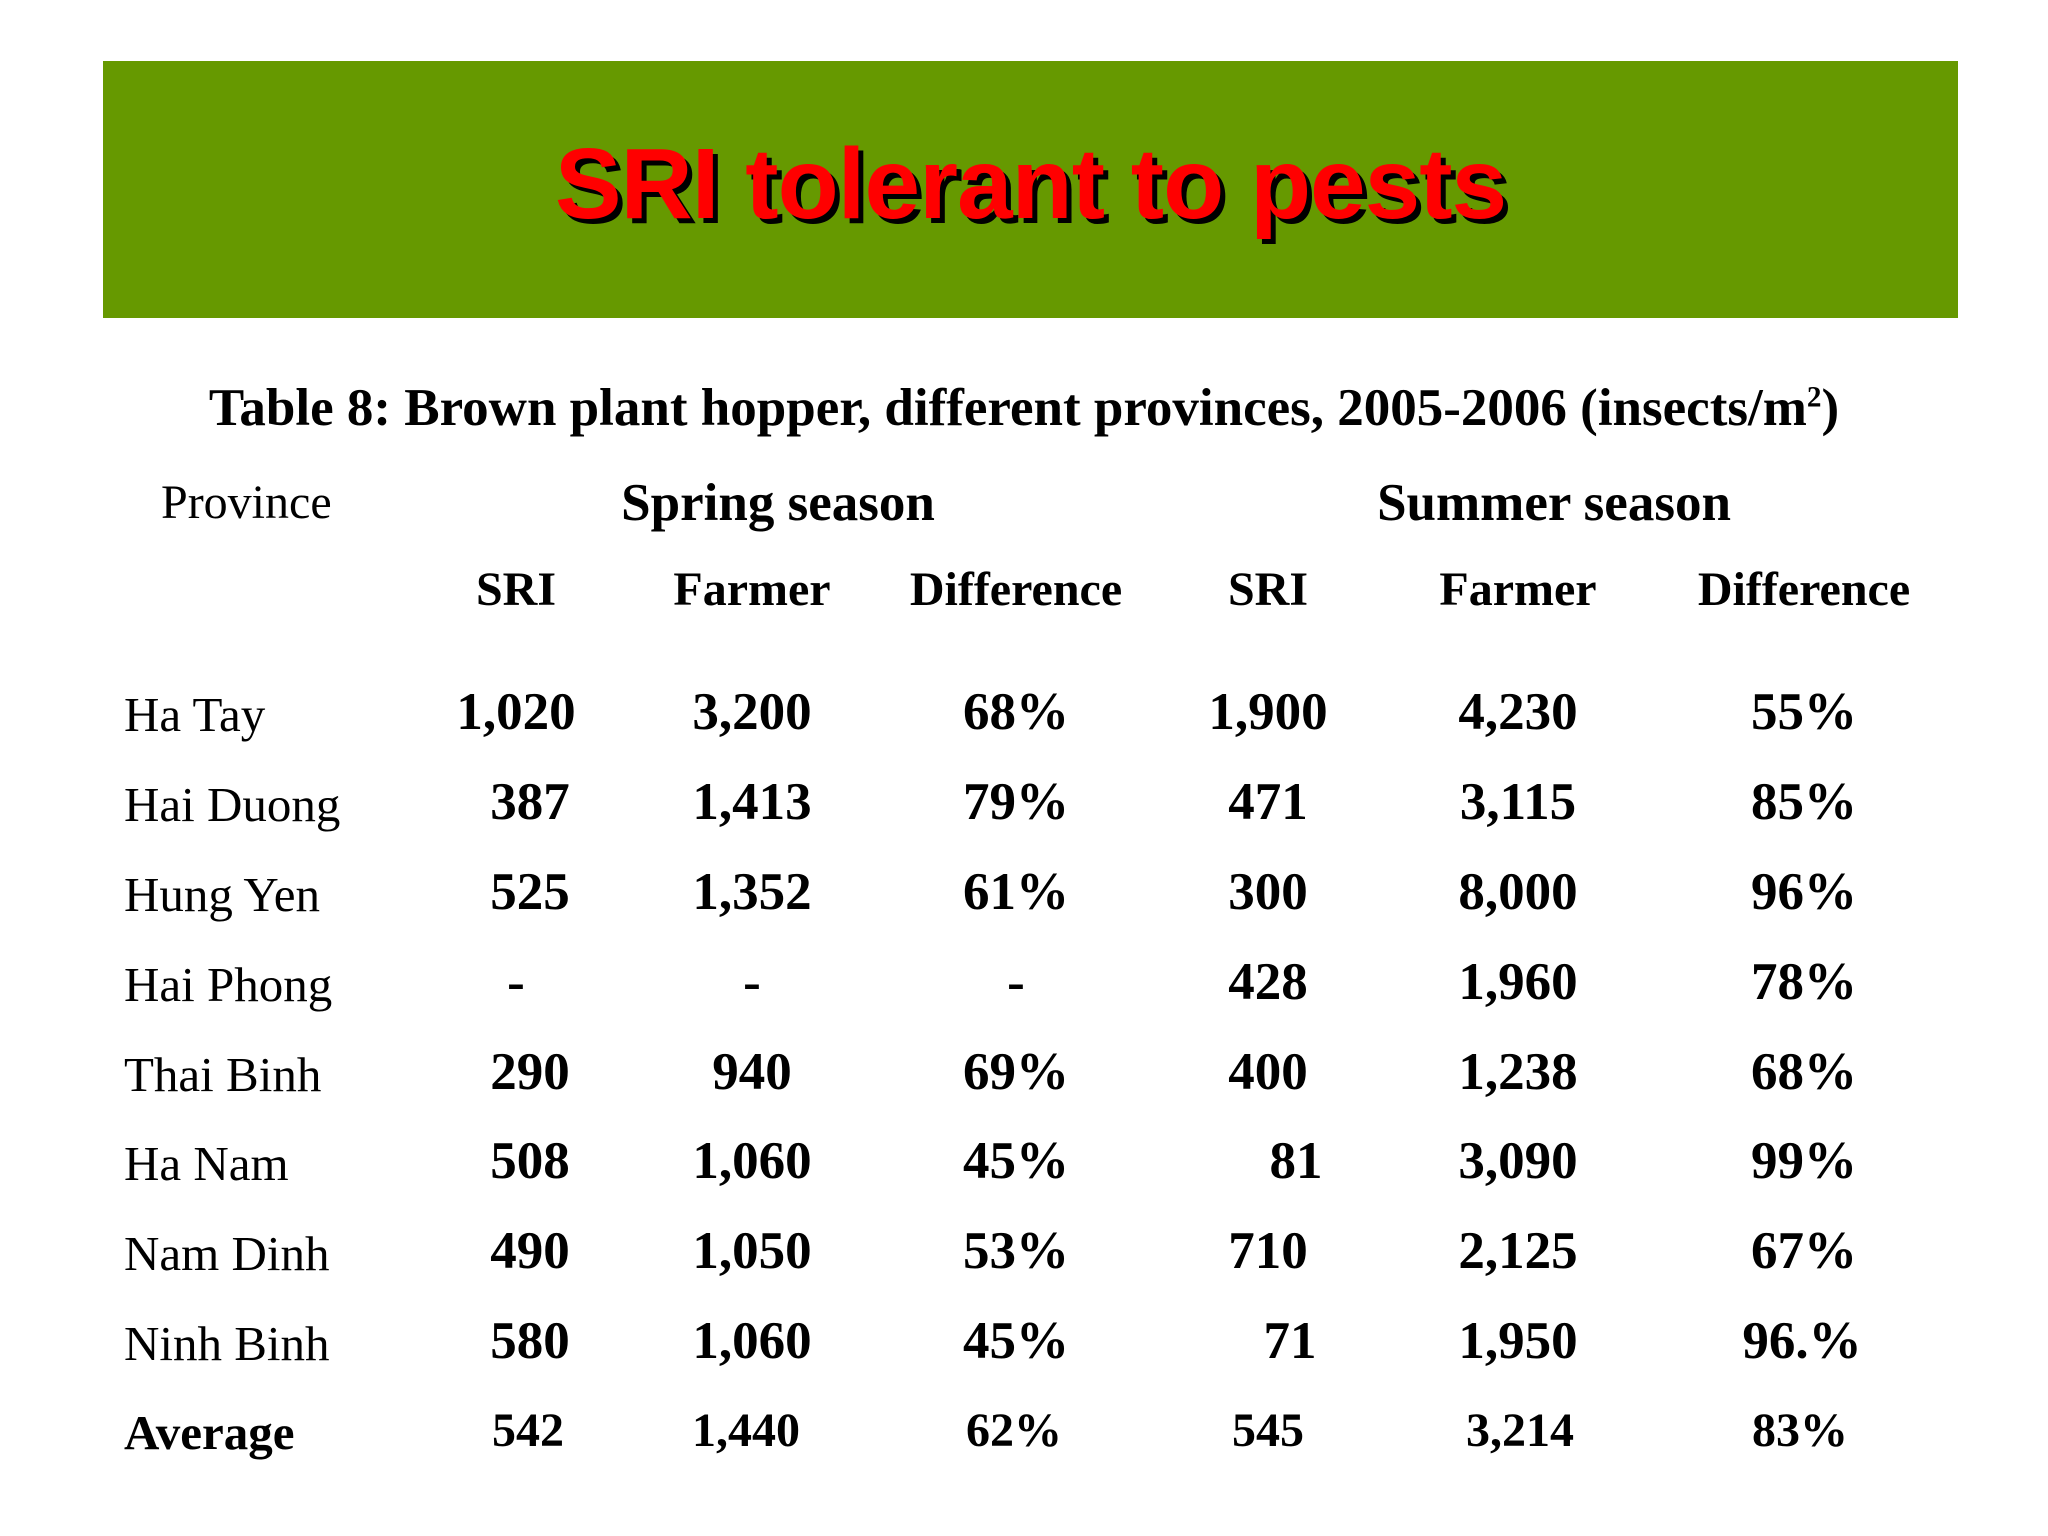 The image size is (2048, 1536). What do you see at coordinates (1016, 712) in the screenshot?
I see `table-row-1-spring-difference: 68%` at bounding box center [1016, 712].